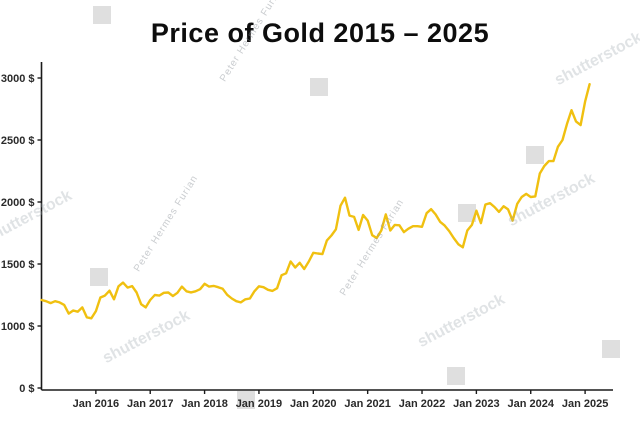 Image resolution: width=640 pixels, height=429 pixels. I want to click on x-tick-label: Jan 2024, so click(530, 404).